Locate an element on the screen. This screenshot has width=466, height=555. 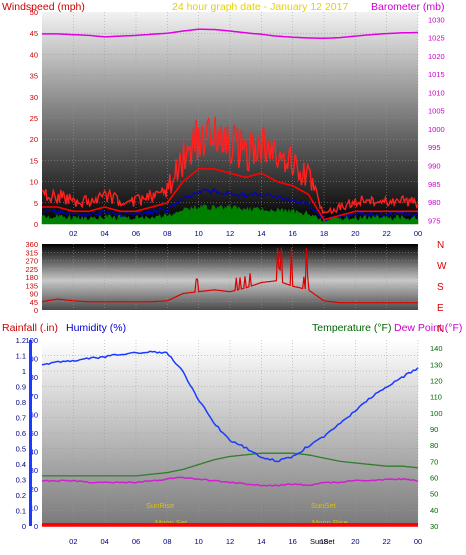
windspeed-tick-label: 20 is located at coordinates (34, 139).